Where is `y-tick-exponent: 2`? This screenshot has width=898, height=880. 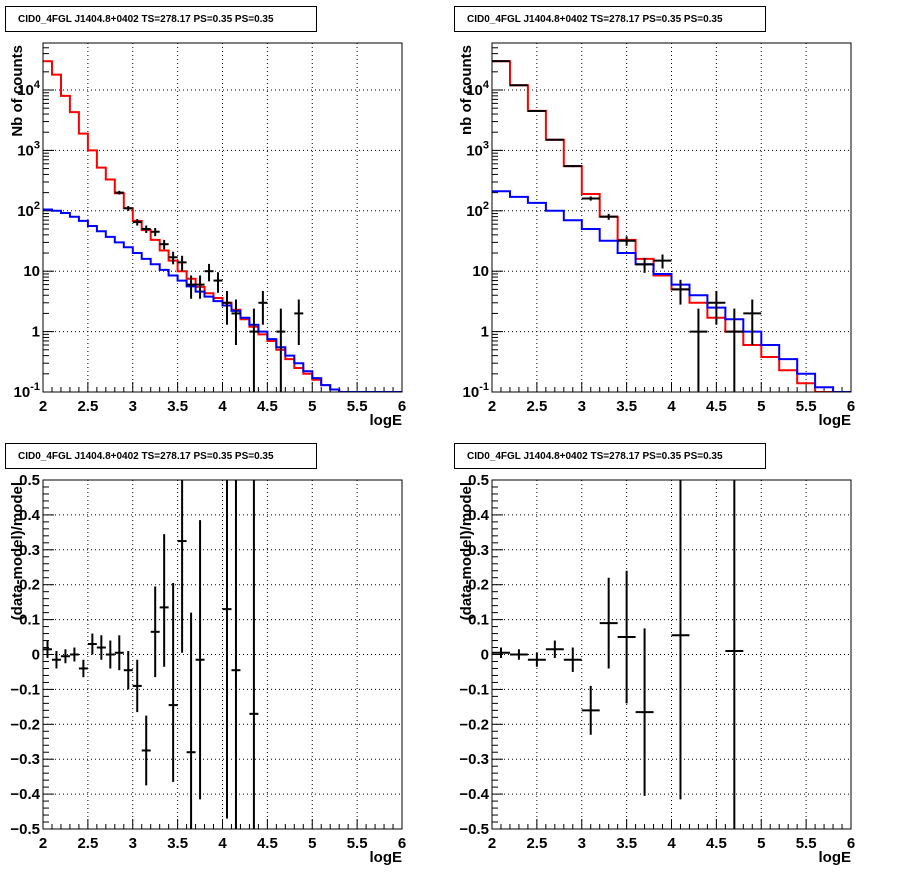
y-tick-exponent: 2 is located at coordinates (486, 206).